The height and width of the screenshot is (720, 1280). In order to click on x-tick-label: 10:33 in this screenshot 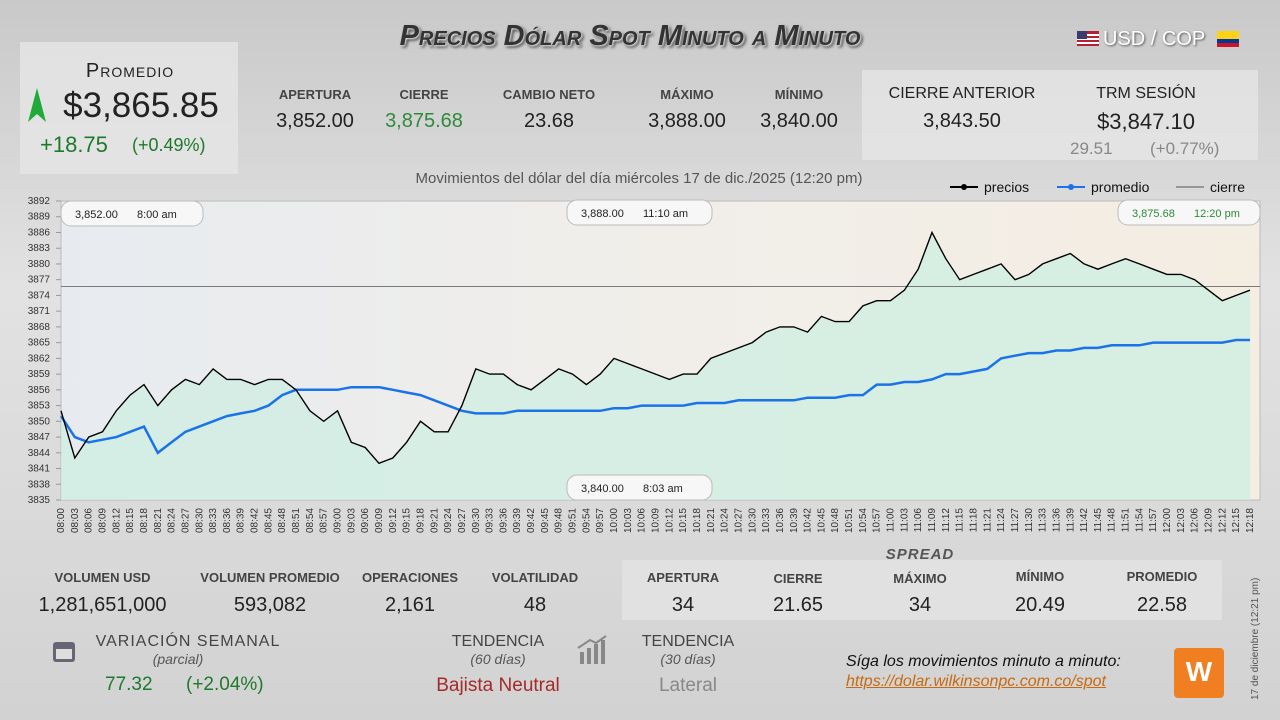, I will do `click(766, 520)`.